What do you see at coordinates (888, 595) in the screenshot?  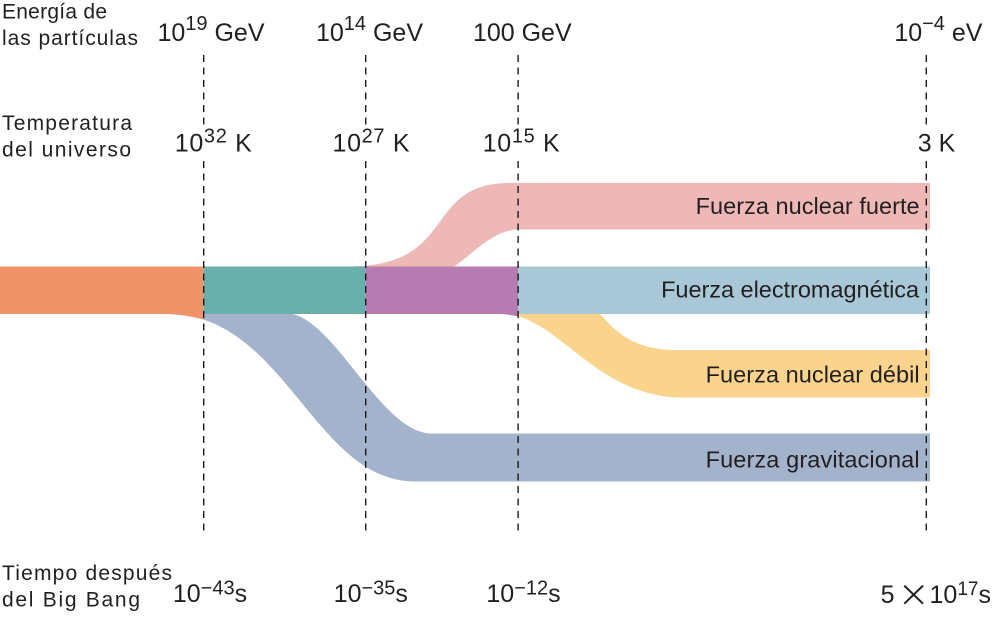 I see `svg-text: 5` at bounding box center [888, 595].